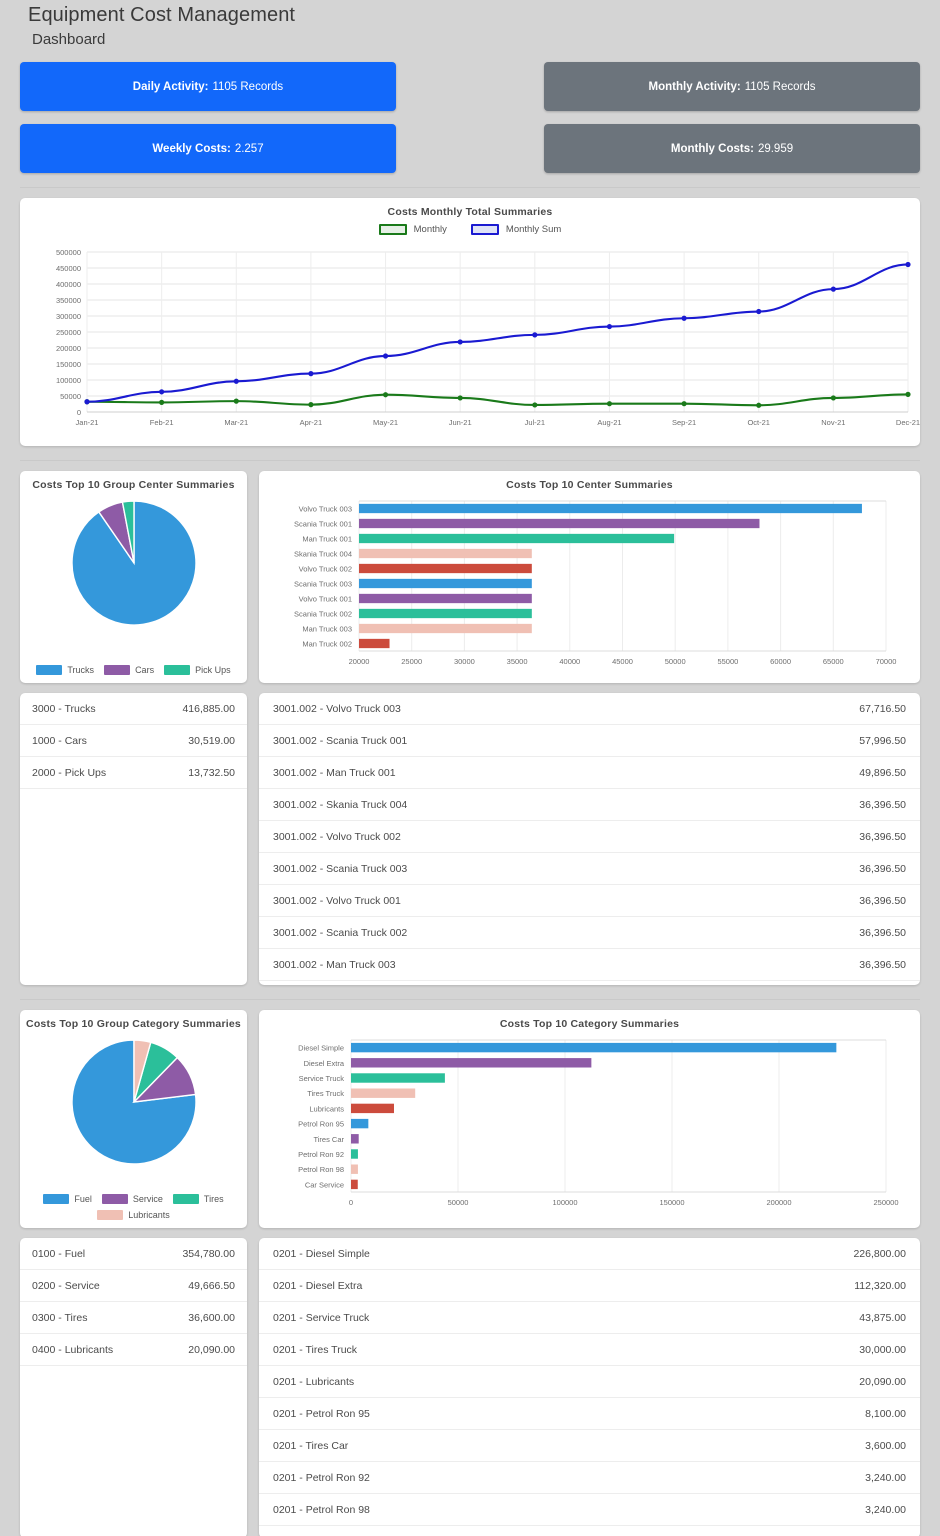  What do you see at coordinates (458, 1202) in the screenshot?
I see `svg-text: 50000` at bounding box center [458, 1202].